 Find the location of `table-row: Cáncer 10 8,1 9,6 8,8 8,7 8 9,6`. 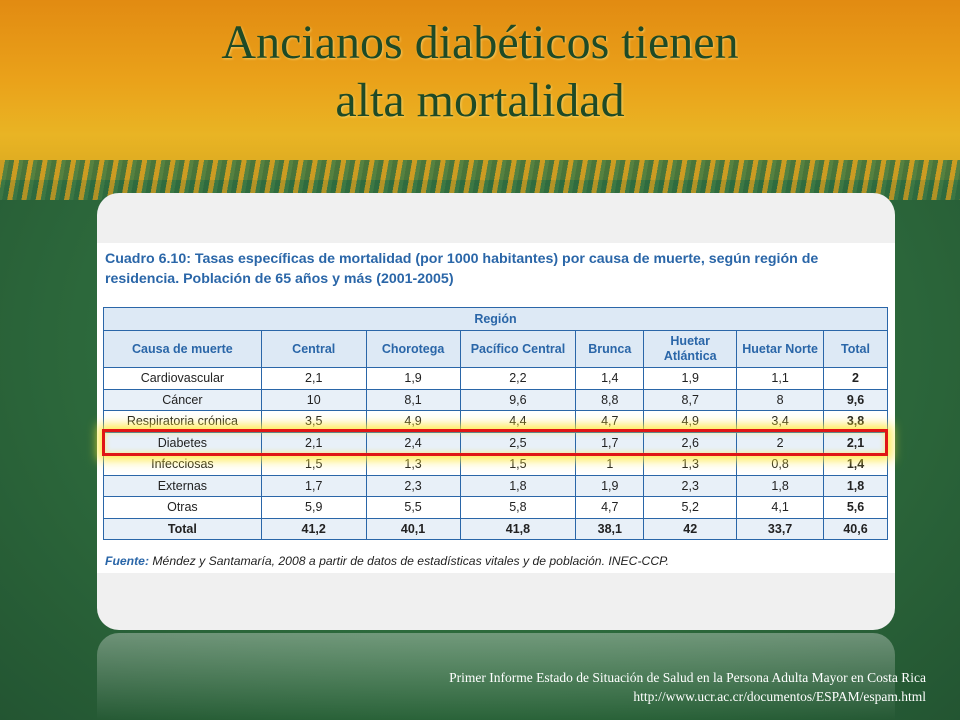

table-row: Cáncer 10 8,1 9,6 8,8 8,7 8 9,6 is located at coordinates (495, 399).